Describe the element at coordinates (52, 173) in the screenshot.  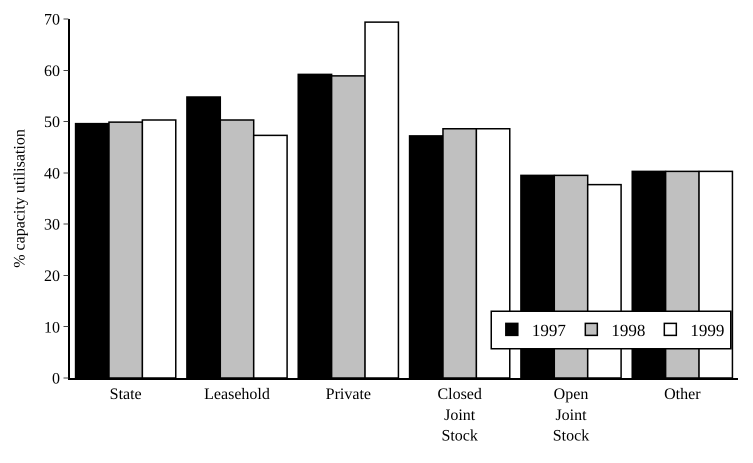
I see `y-tick-label: 40` at that location.